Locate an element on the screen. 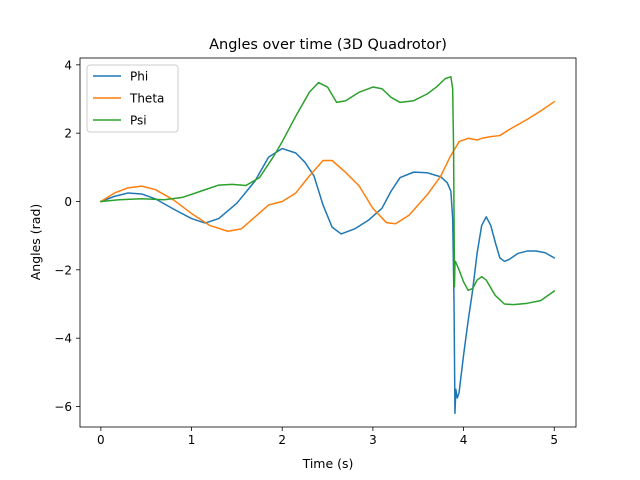  x-tick-label: 2 is located at coordinates (282, 440).